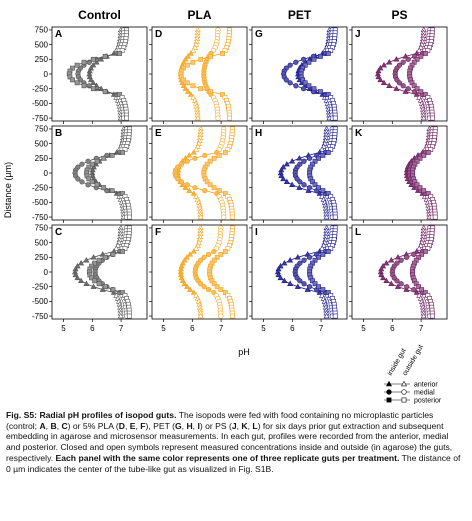 This screenshot has height=521, width=472. Describe the element at coordinates (221, 328) in the screenshot. I see `x-tick-label: 7` at that location.